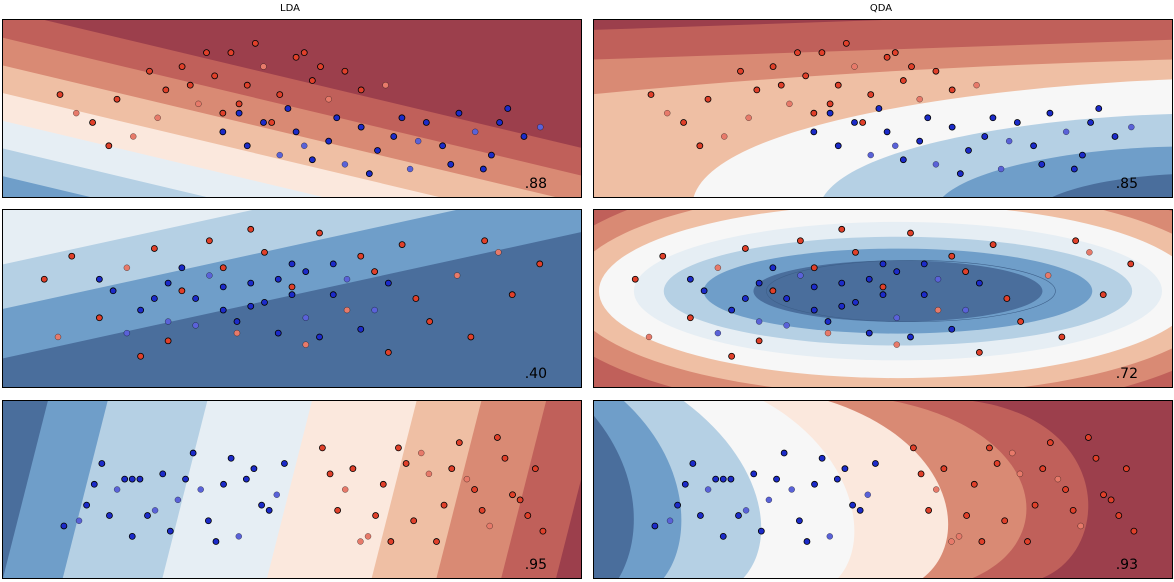 This screenshot has width=1174, height=582. Describe the element at coordinates (1126, 565) in the screenshot. I see `qda-score-3: .93` at that location.